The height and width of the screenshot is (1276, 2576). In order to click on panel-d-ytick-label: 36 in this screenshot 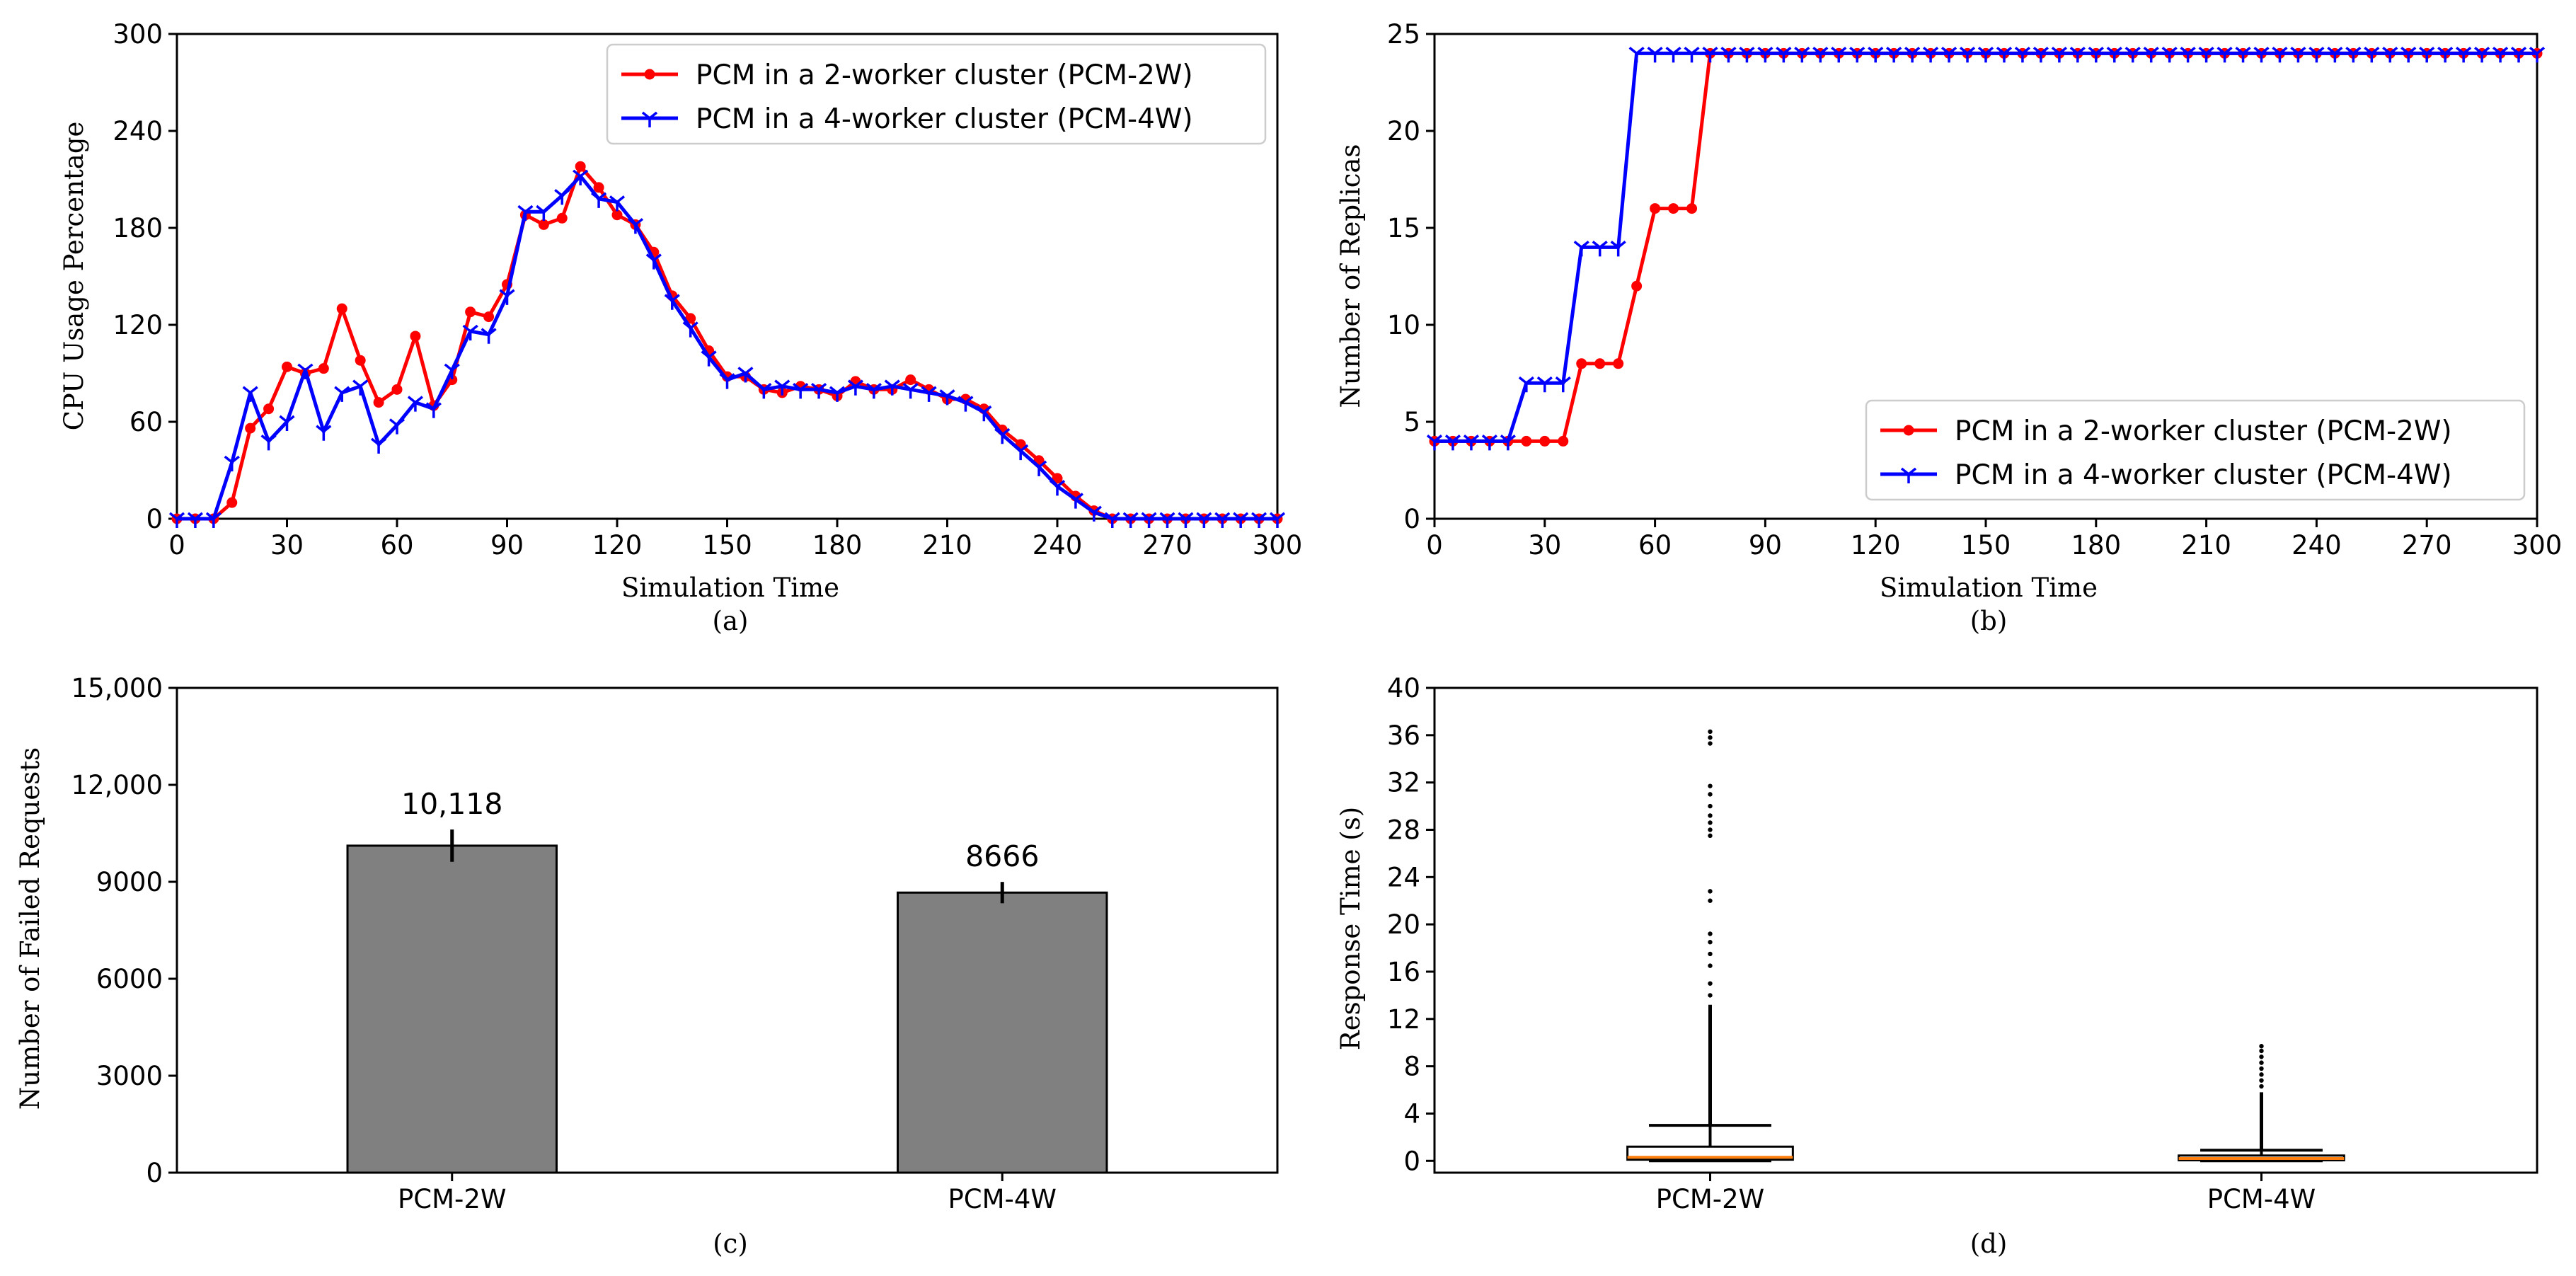, I will do `click(1404, 735)`.